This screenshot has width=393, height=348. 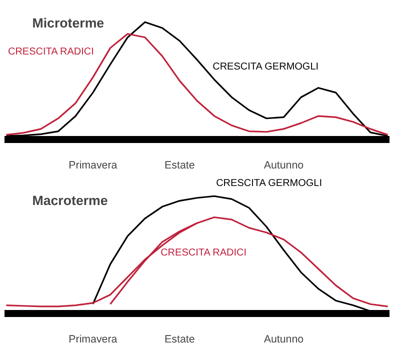 What do you see at coordinates (68, 22) in the screenshot?
I see `chart-title: Microterme` at bounding box center [68, 22].